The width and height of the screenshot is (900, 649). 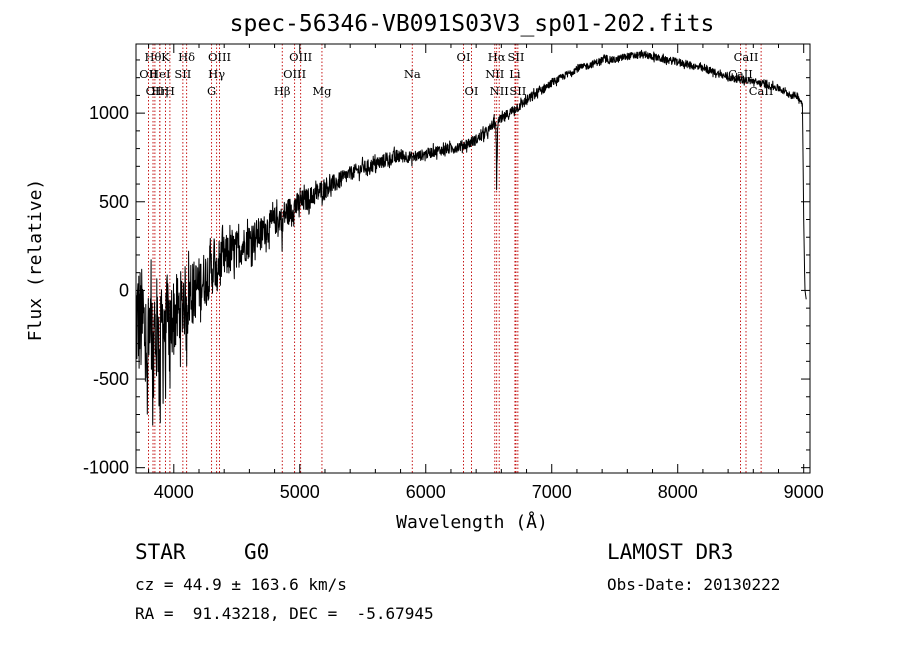 What do you see at coordinates (515, 74) in the screenshot?
I see `line-label: Li` at bounding box center [515, 74].